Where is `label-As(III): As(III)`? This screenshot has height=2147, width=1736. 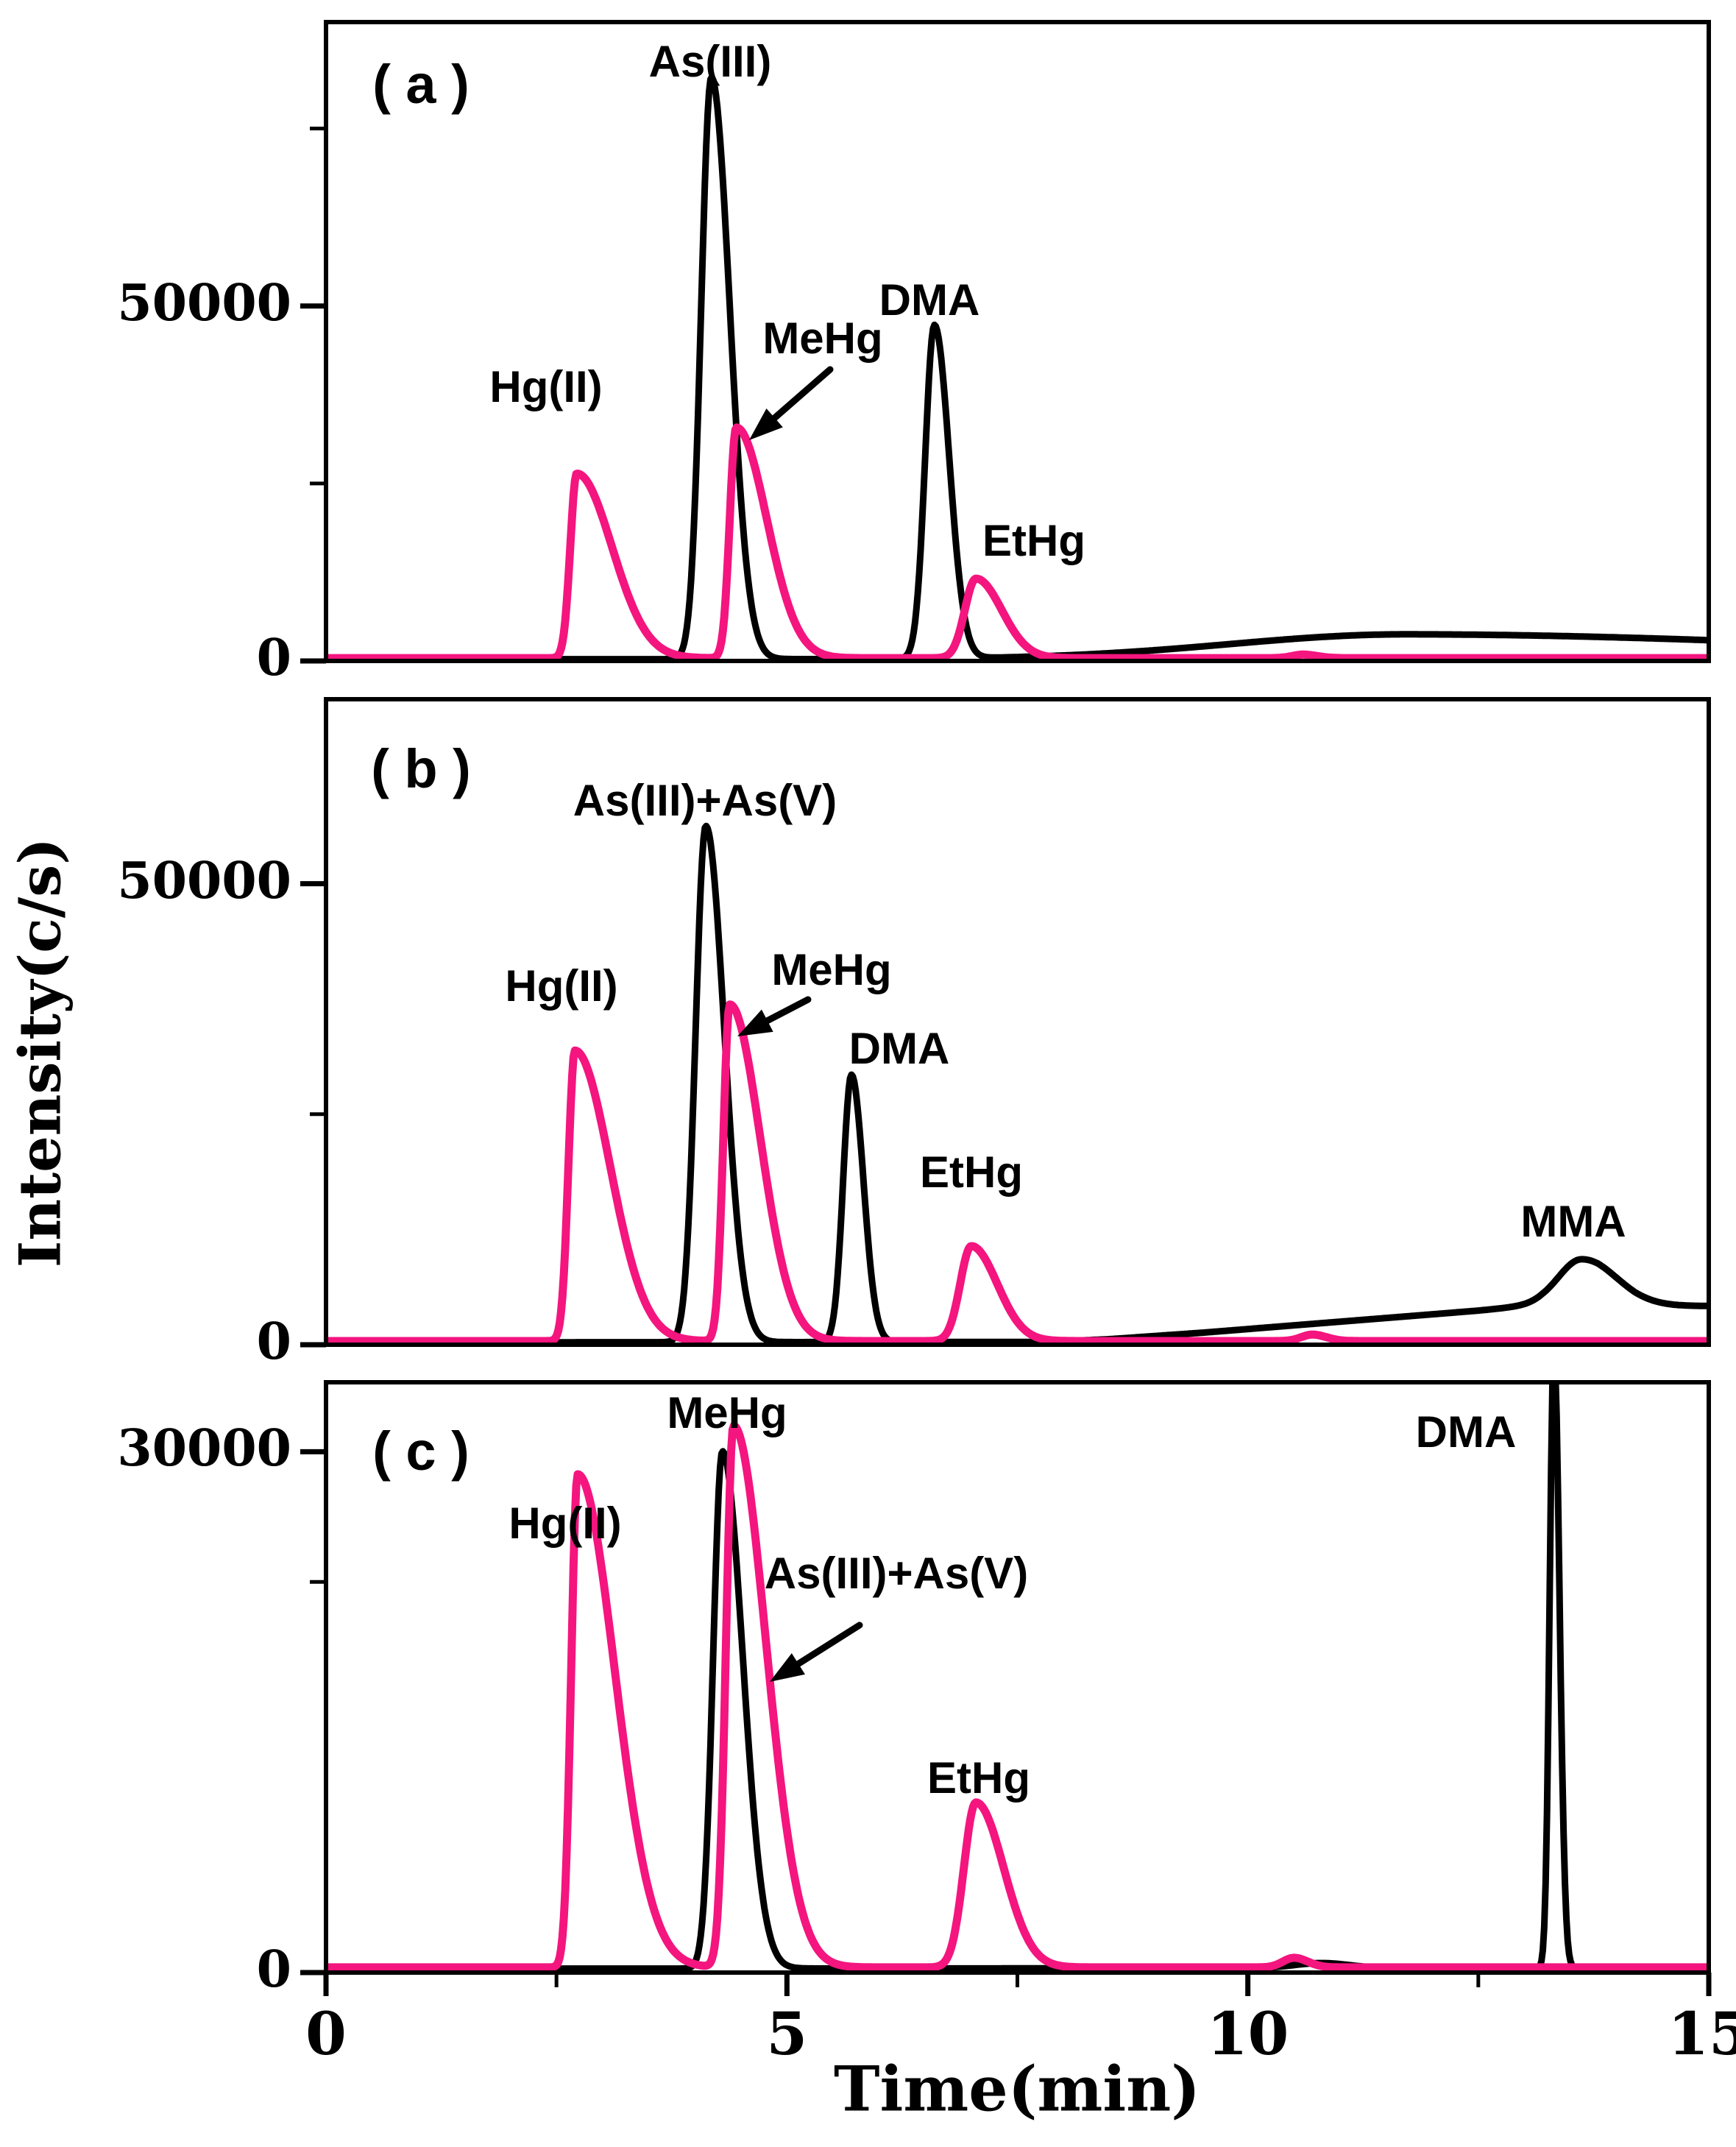
label-As(III): As(III) is located at coordinates (710, 61).